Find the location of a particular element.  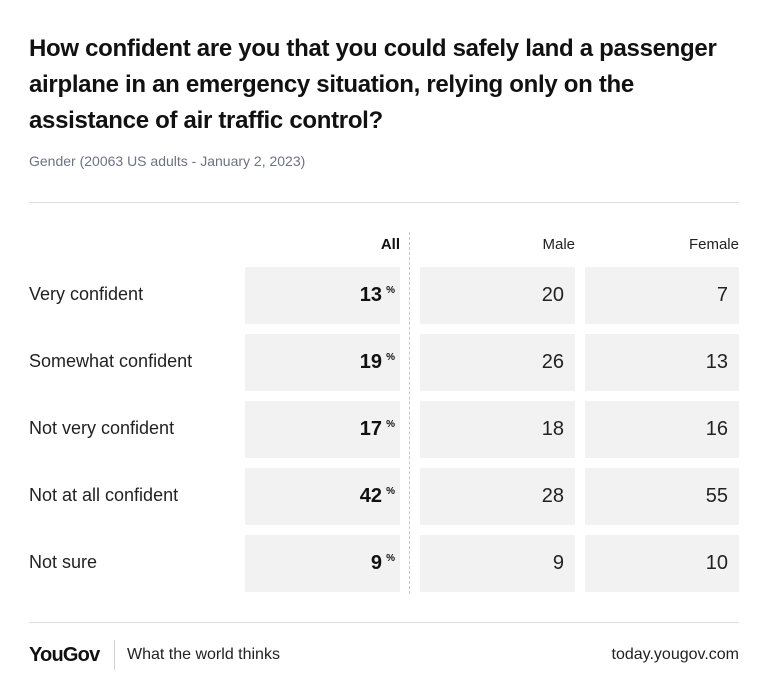

value-female: 16 is located at coordinates (716, 429).